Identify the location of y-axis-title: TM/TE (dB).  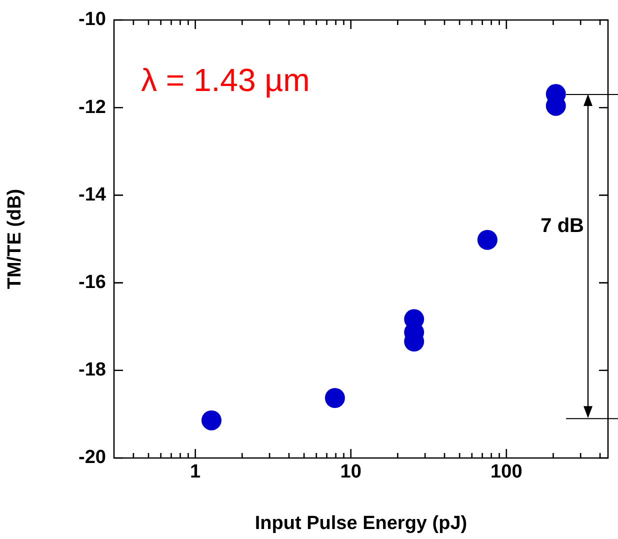
(15, 239).